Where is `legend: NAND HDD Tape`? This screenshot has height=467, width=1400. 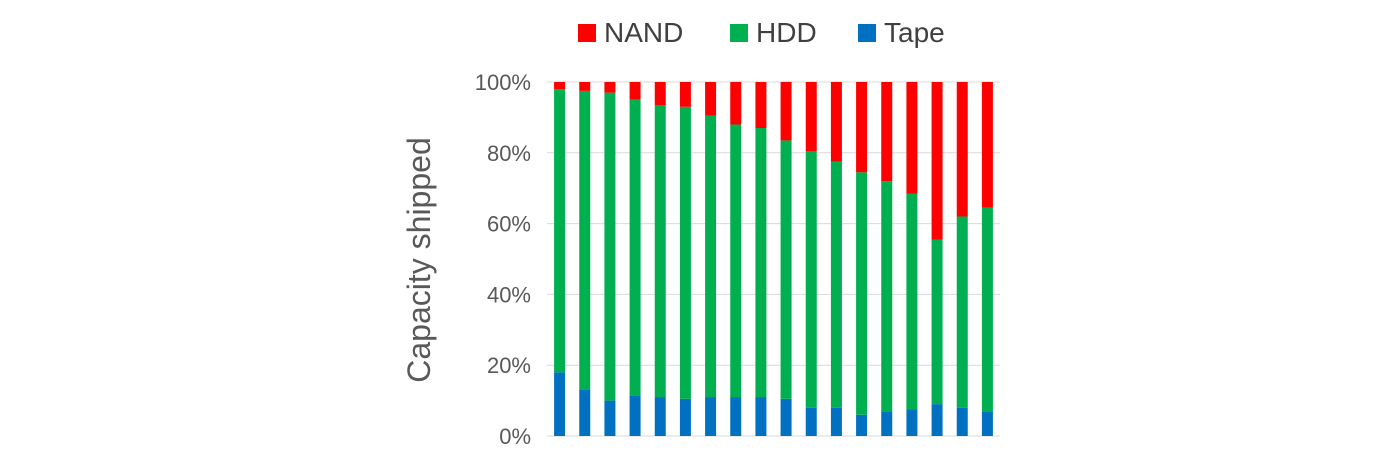 legend: NAND HDD Tape is located at coordinates (761, 32).